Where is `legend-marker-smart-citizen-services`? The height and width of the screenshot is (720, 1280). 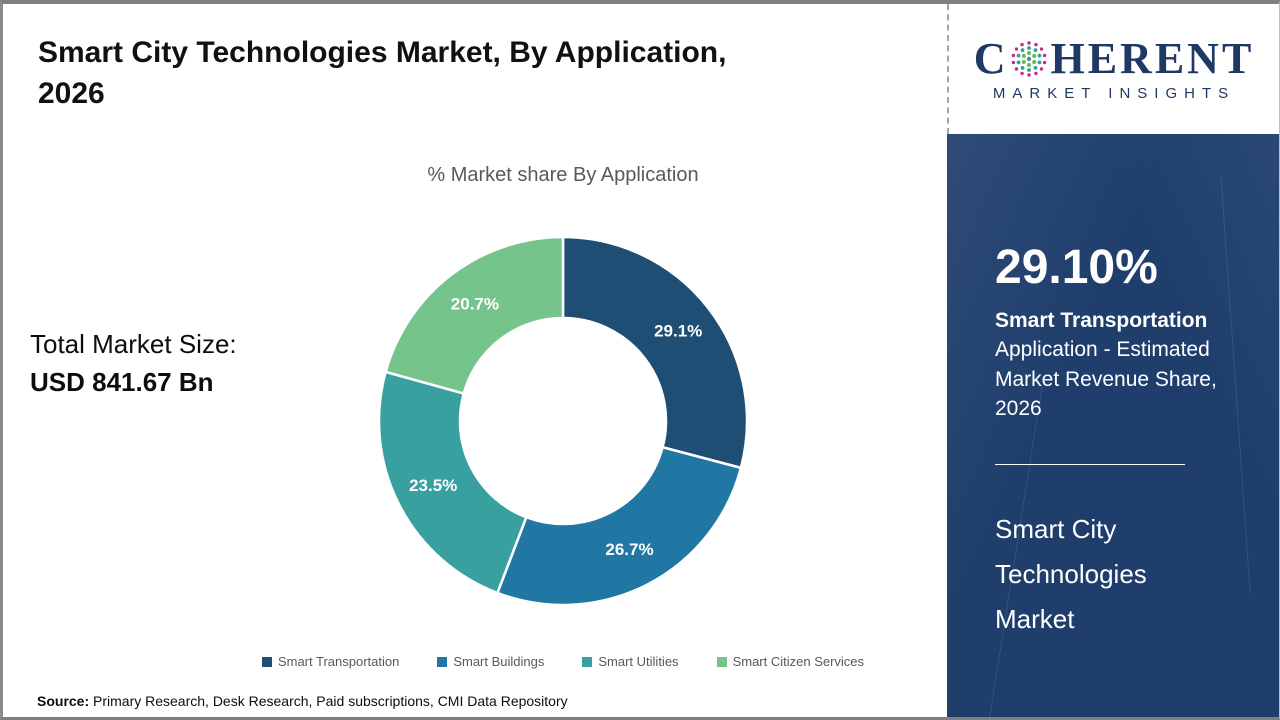 legend-marker-smart-citizen-services is located at coordinates (721, 661).